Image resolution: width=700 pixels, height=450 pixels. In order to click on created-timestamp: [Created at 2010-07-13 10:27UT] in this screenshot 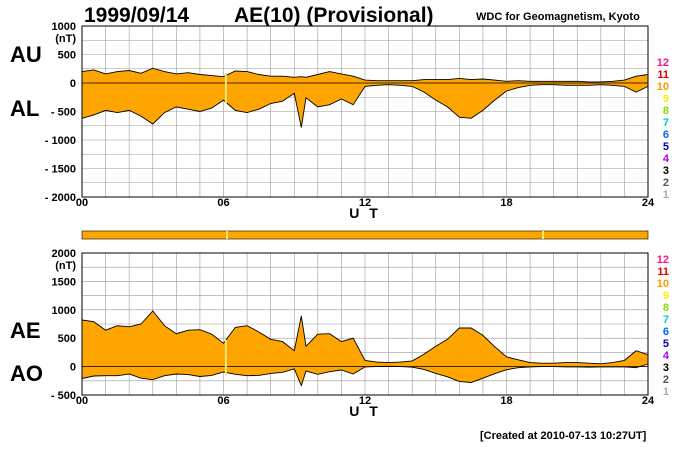, I will do `click(563, 436)`.